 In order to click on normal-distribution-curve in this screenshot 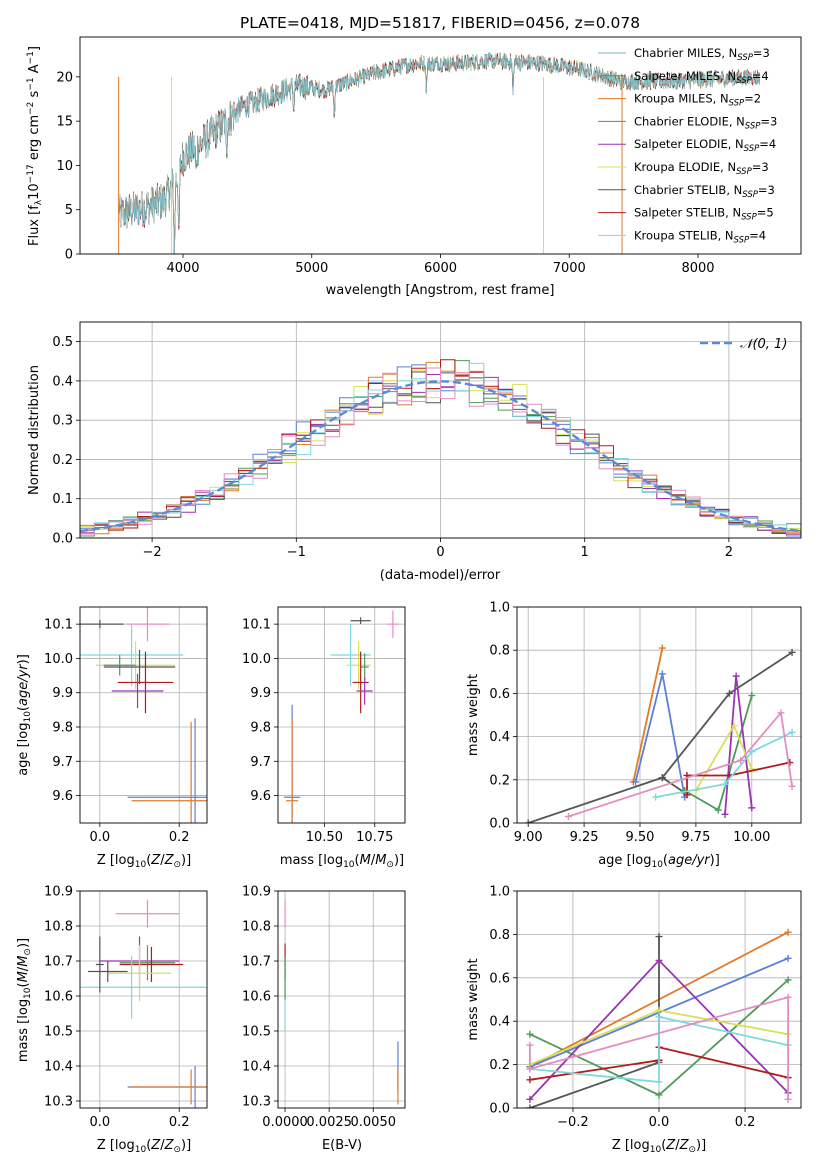, I will do `click(440, 456)`.